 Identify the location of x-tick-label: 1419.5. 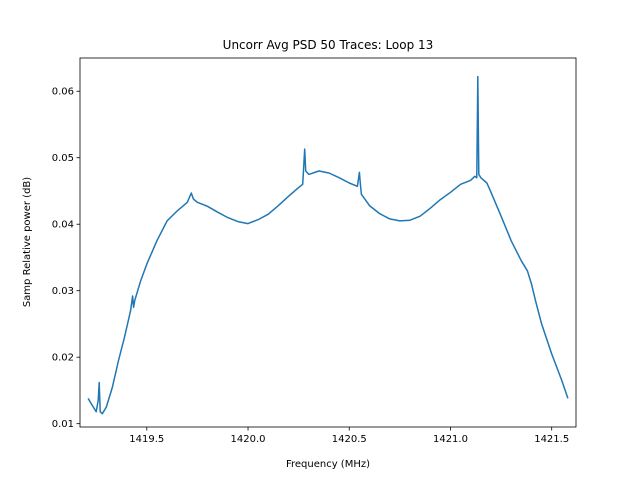
(146, 439).